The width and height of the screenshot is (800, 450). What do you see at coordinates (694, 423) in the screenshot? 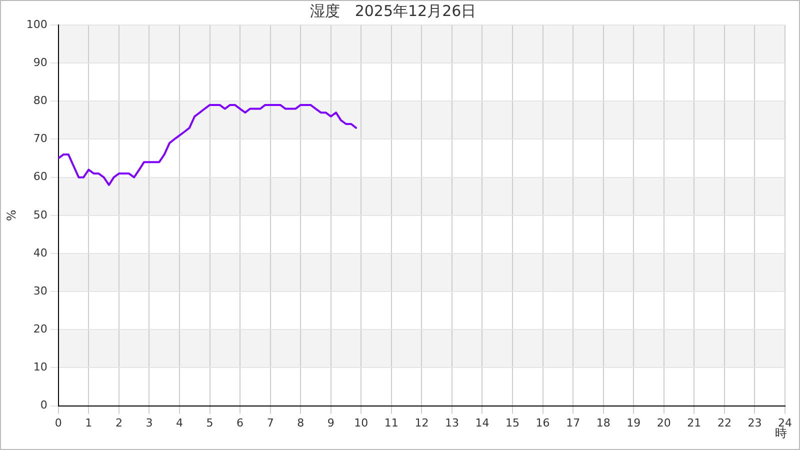
I see `x-tick-label: 21` at bounding box center [694, 423].